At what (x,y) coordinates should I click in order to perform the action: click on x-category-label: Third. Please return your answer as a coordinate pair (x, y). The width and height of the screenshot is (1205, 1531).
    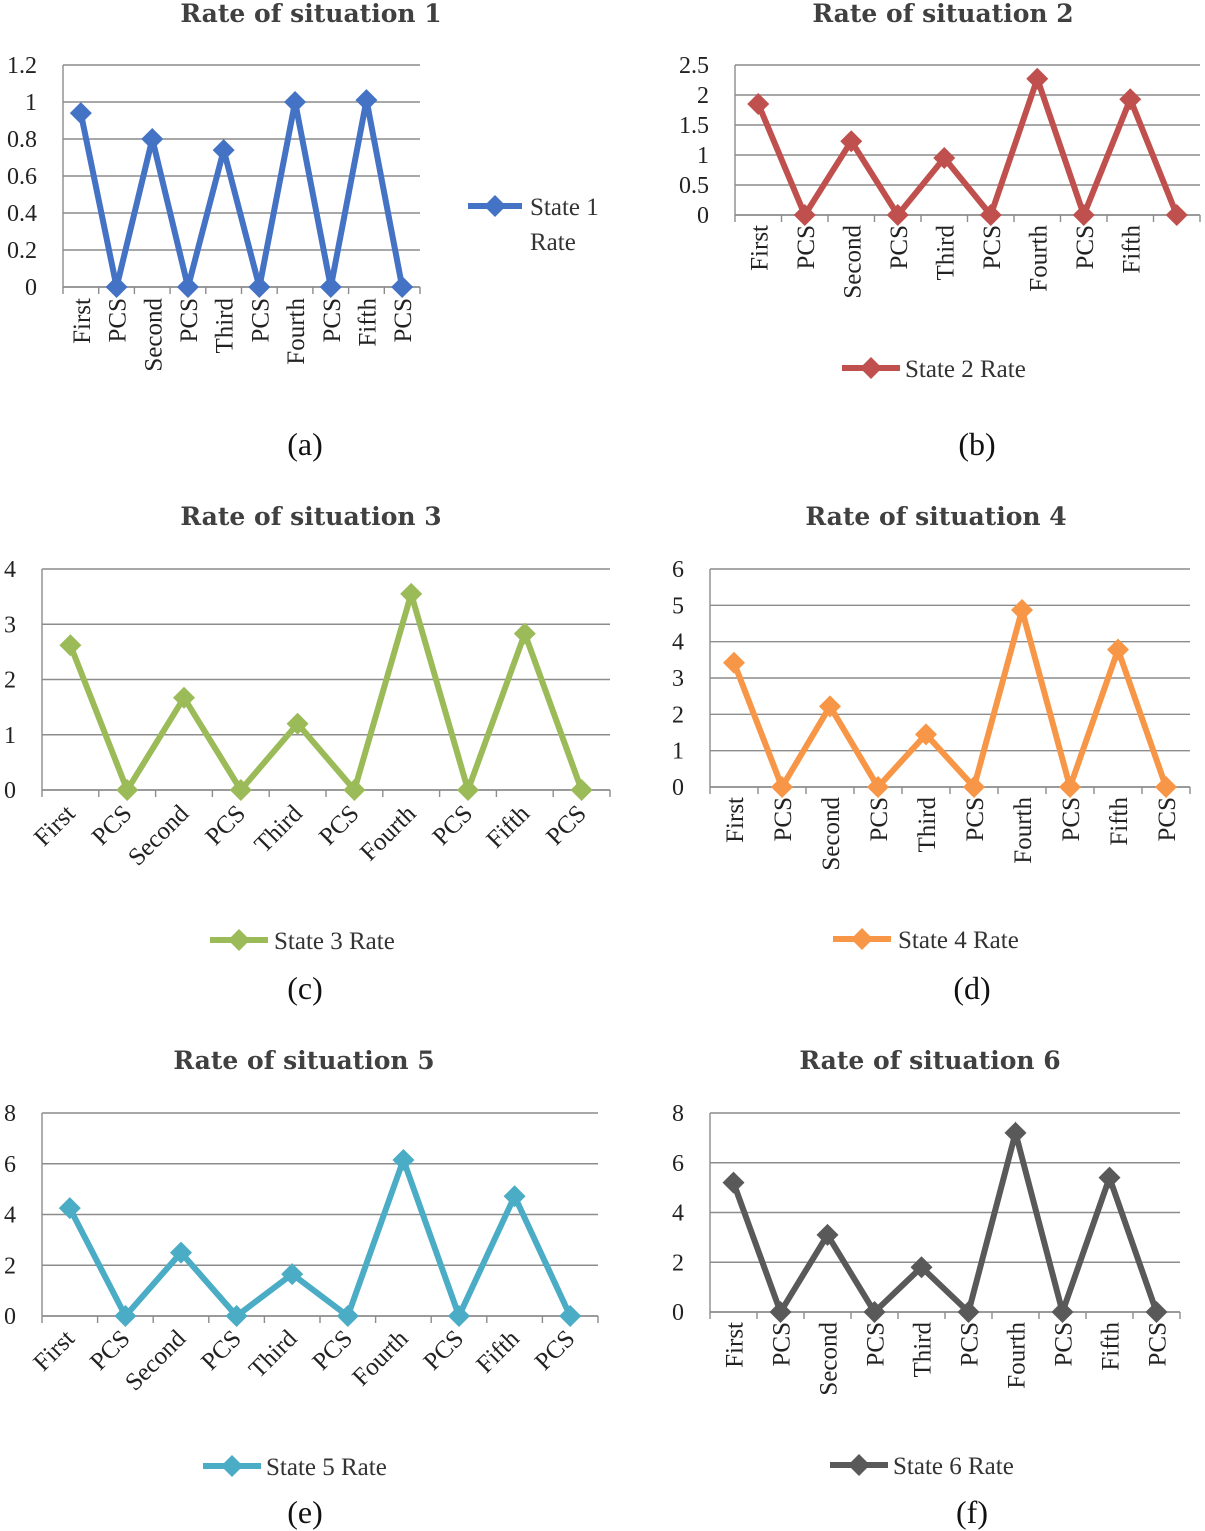
    Looking at the image, I should click on (278, 829).